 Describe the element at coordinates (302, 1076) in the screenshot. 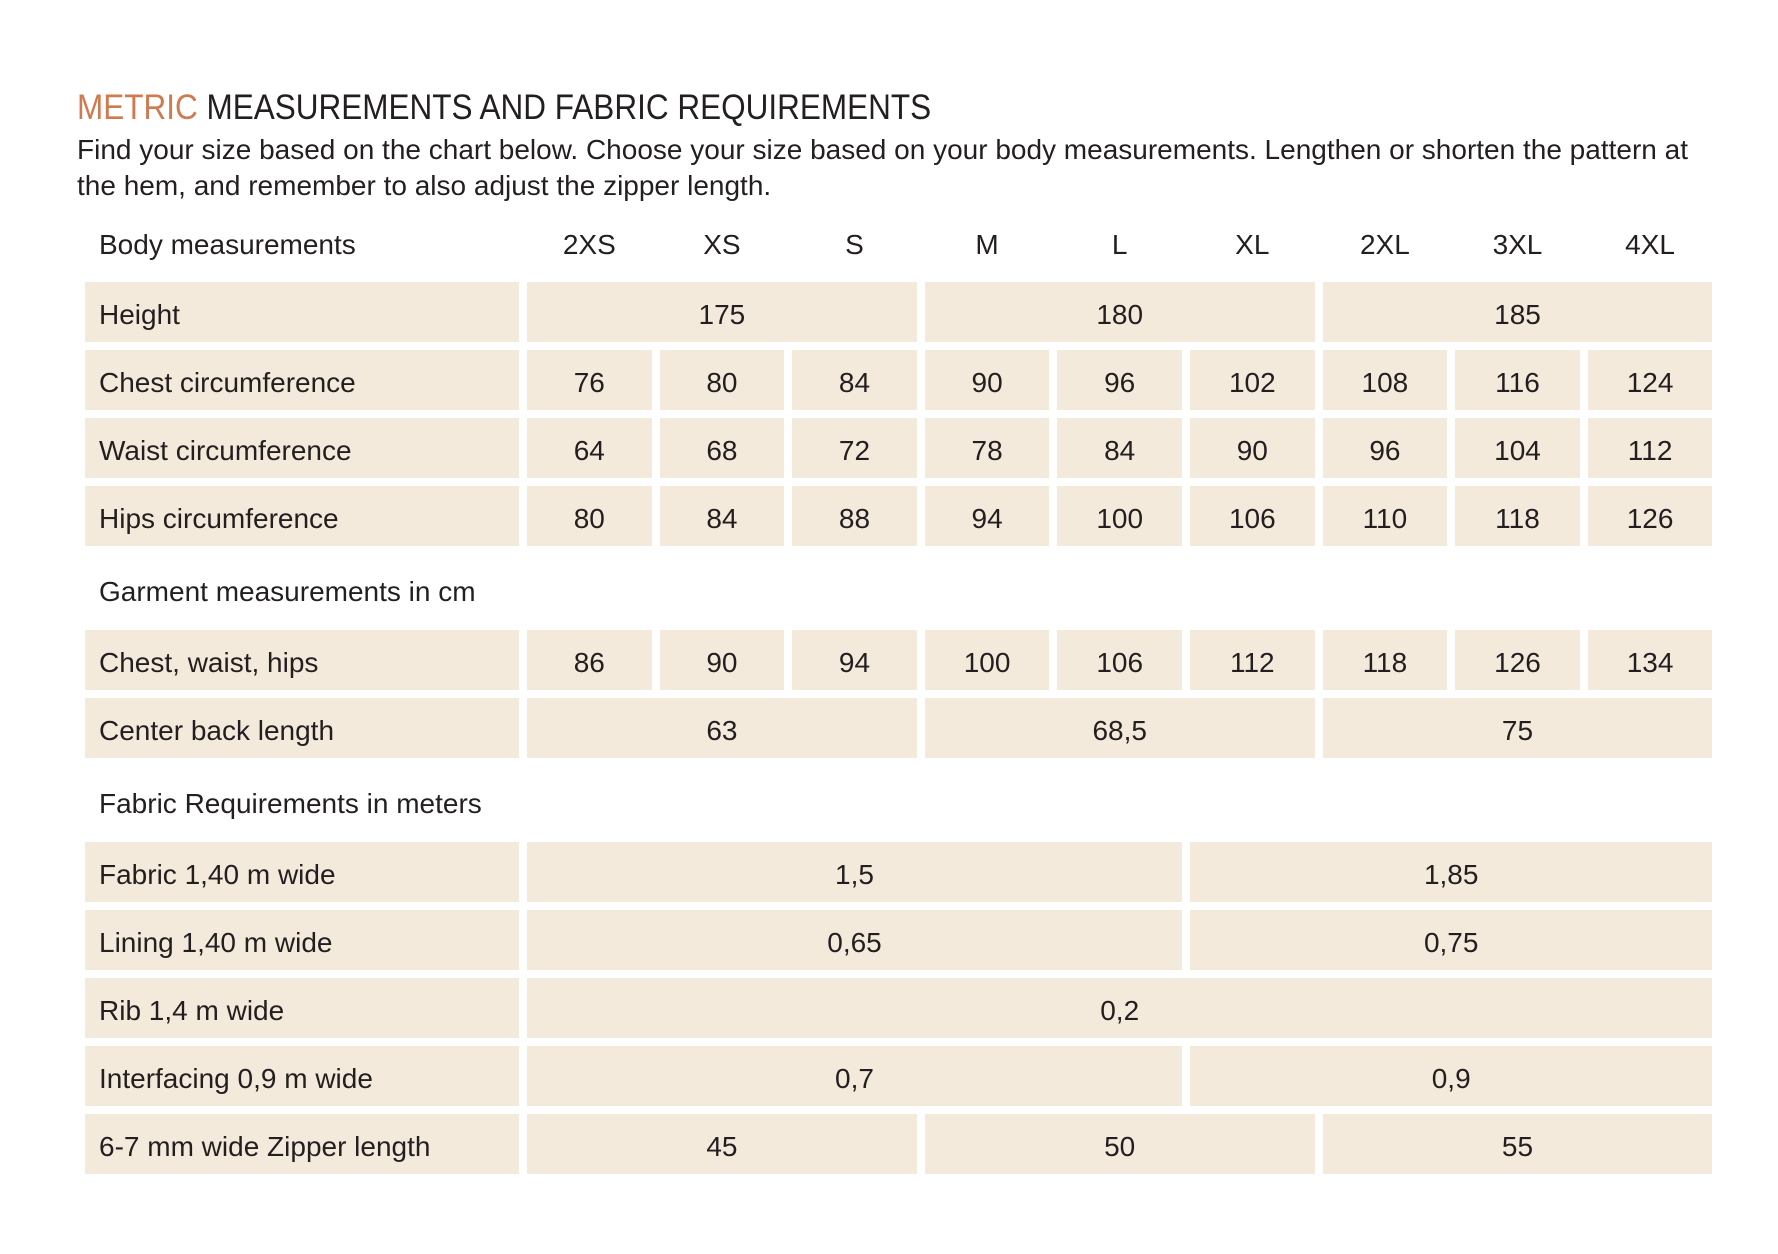

I see `row-label: Interfacing 0,9 m wide` at that location.